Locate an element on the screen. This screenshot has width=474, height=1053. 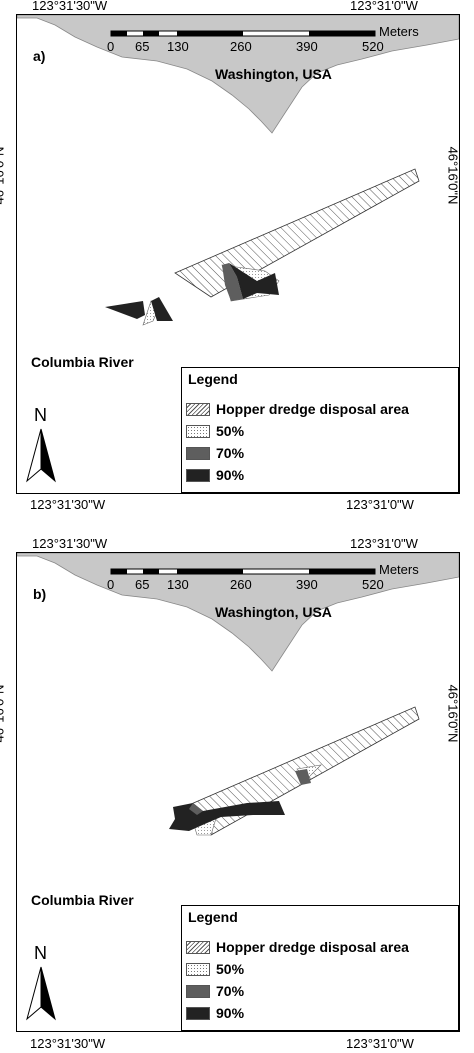
scale-tick-130-b: 130 is located at coordinates (178, 584).